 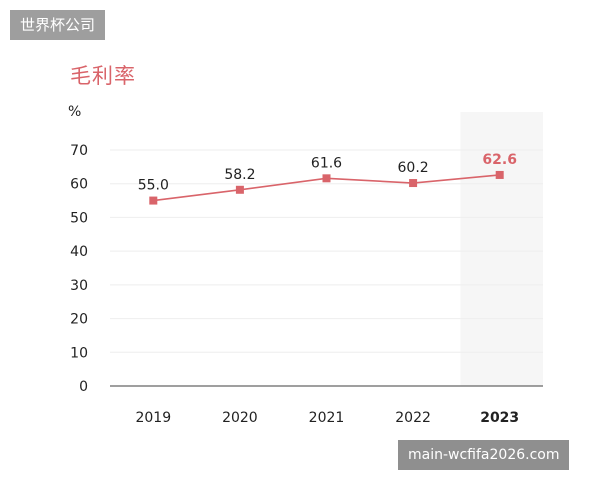 What do you see at coordinates (79, 320) in the screenshot?
I see `y-tick-label: 20` at bounding box center [79, 320].